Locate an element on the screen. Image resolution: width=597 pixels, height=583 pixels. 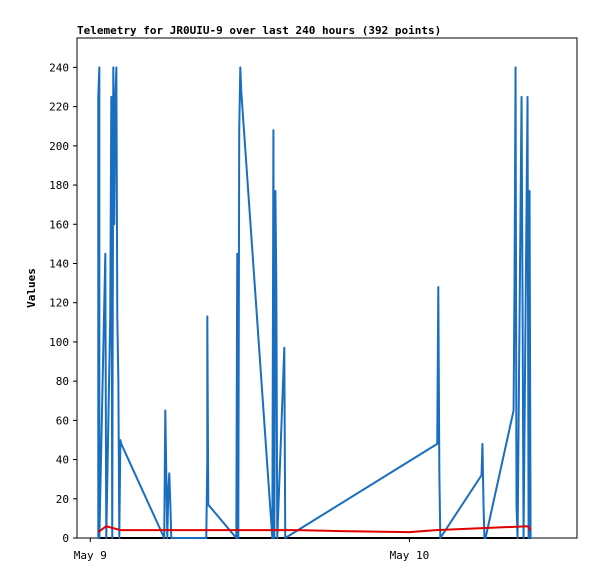
y-tick-label: 140 is located at coordinates (59, 263).